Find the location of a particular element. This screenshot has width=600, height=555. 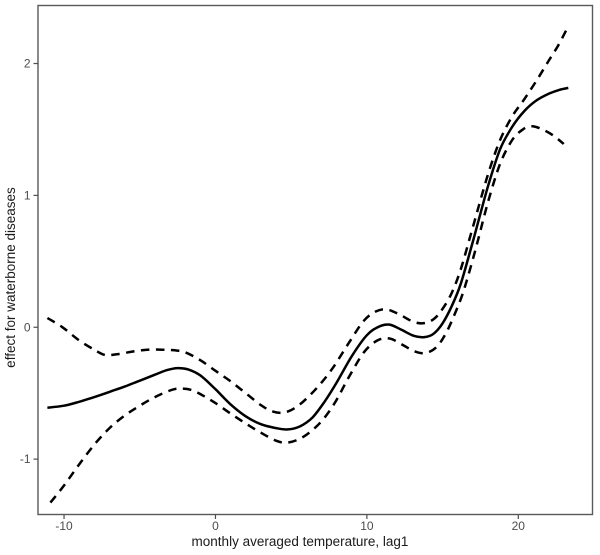

y-tick-label: -1 is located at coordinates (25, 459).